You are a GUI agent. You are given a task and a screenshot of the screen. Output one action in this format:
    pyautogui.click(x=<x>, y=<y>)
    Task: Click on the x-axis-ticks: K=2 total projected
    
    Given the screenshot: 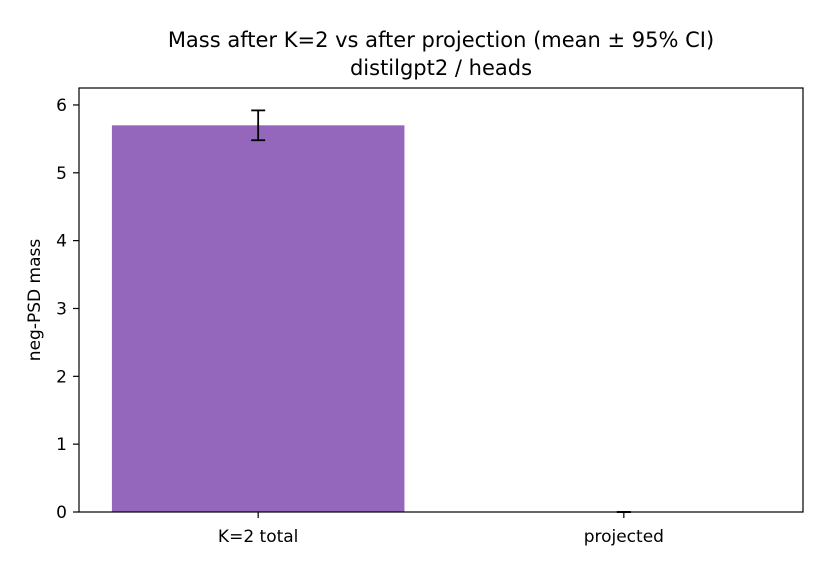 What is the action you would take?
    pyautogui.click(x=441, y=529)
    